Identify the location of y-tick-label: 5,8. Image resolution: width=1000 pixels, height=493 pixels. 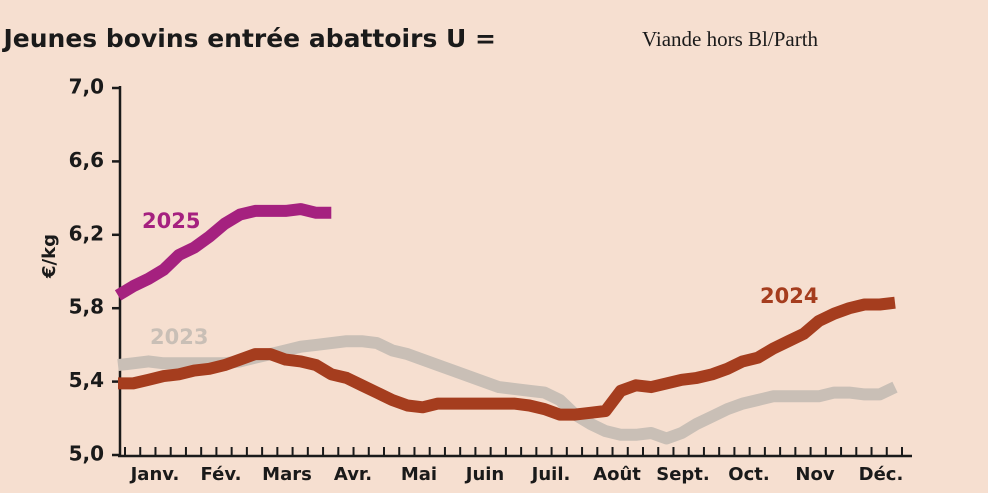
(86, 307).